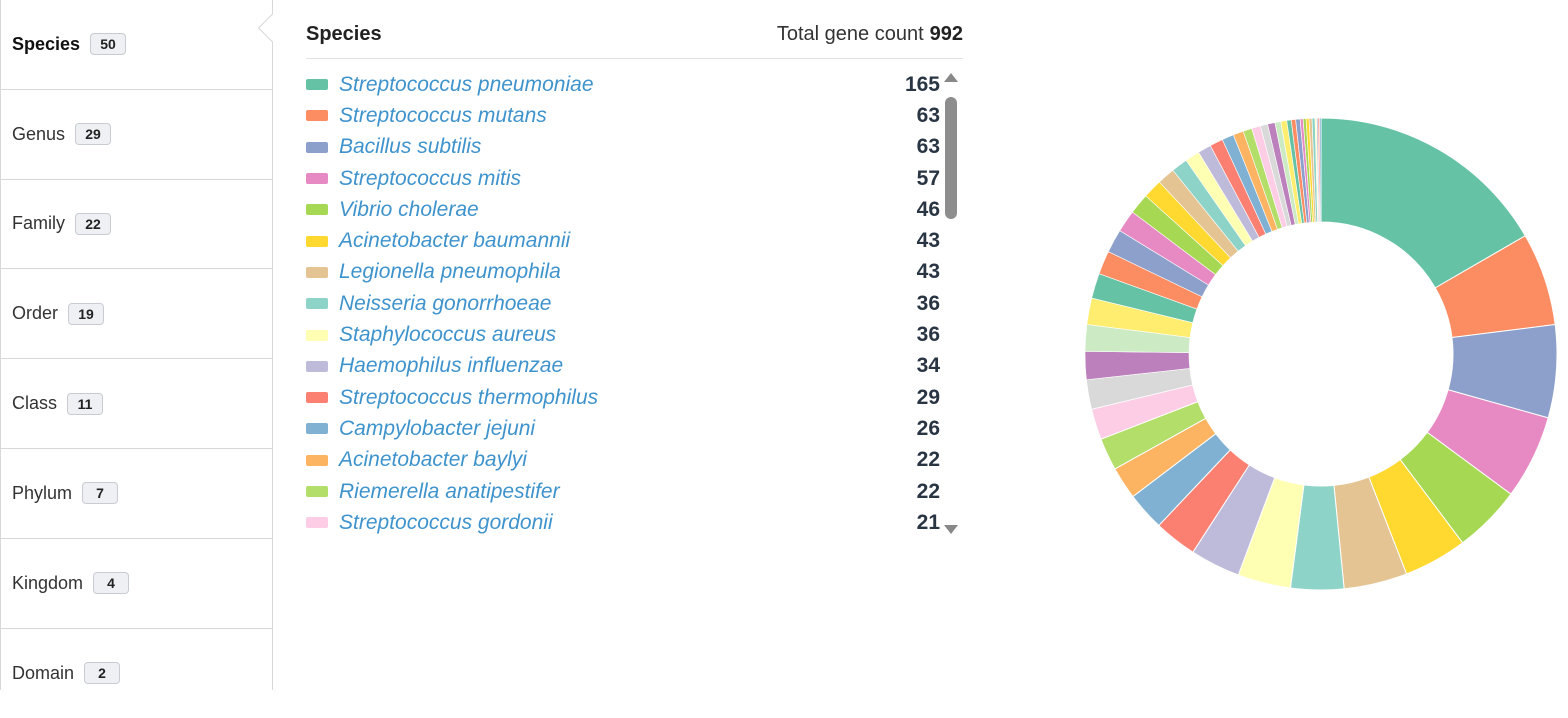 The image size is (1568, 718). What do you see at coordinates (102, 673) in the screenshot?
I see `count-badge: 2` at bounding box center [102, 673].